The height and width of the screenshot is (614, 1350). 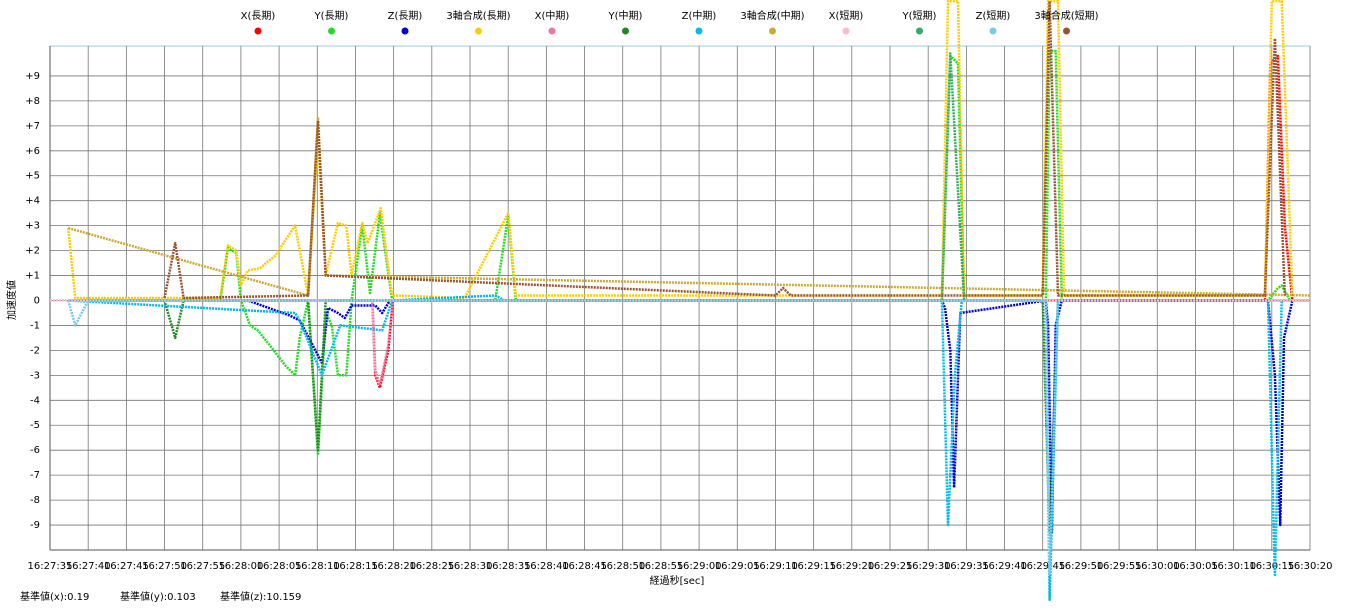 What do you see at coordinates (890, 566) in the screenshot?
I see `x-tick-label: 16:29:25` at bounding box center [890, 566].